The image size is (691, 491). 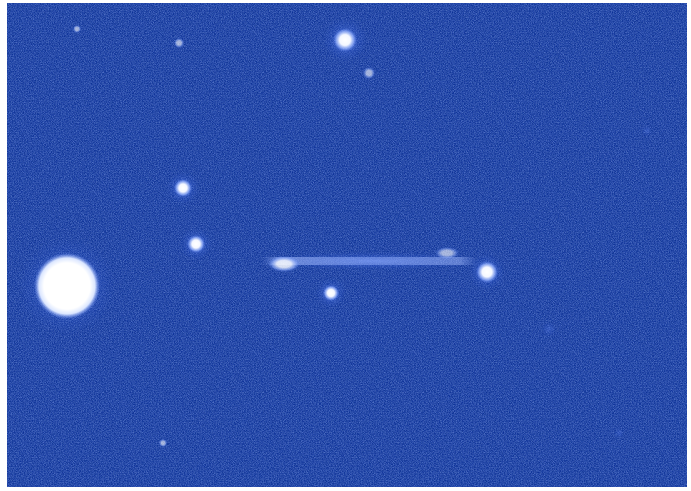 What do you see at coordinates (372, 259) in the screenshot?
I see `faint-linear-trail` at bounding box center [372, 259].